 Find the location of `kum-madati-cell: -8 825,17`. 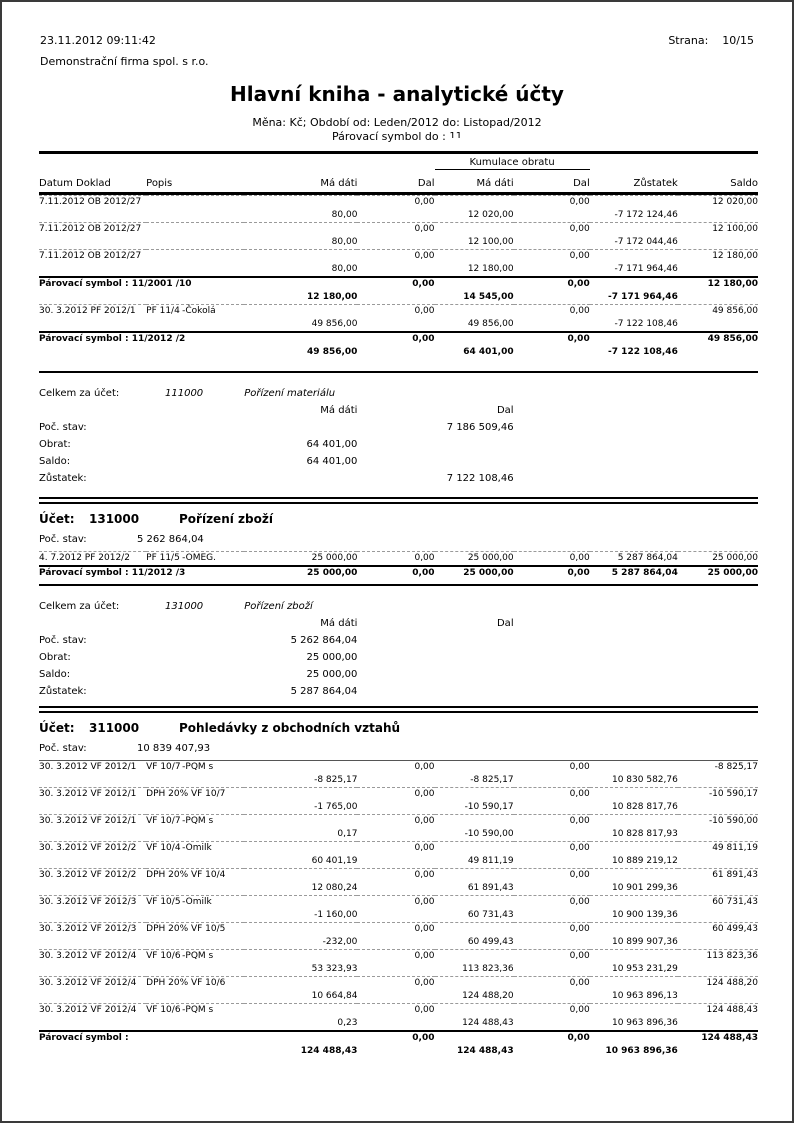

kum-madati-cell: -8 825,17 is located at coordinates (492, 780).